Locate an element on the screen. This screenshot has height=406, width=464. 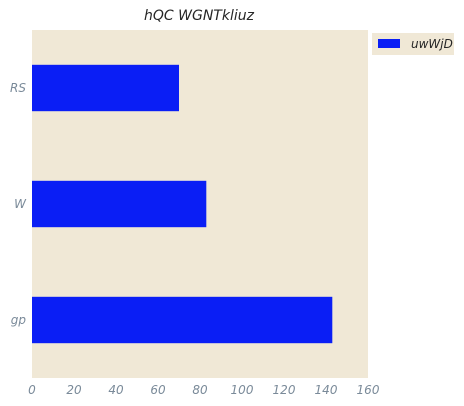
x-tick-label: 60 is located at coordinates (158, 390).